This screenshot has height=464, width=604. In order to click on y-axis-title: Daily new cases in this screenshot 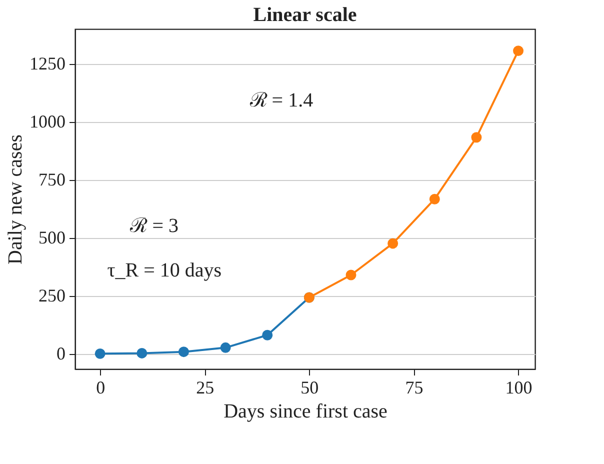, I will do `click(15, 199)`.